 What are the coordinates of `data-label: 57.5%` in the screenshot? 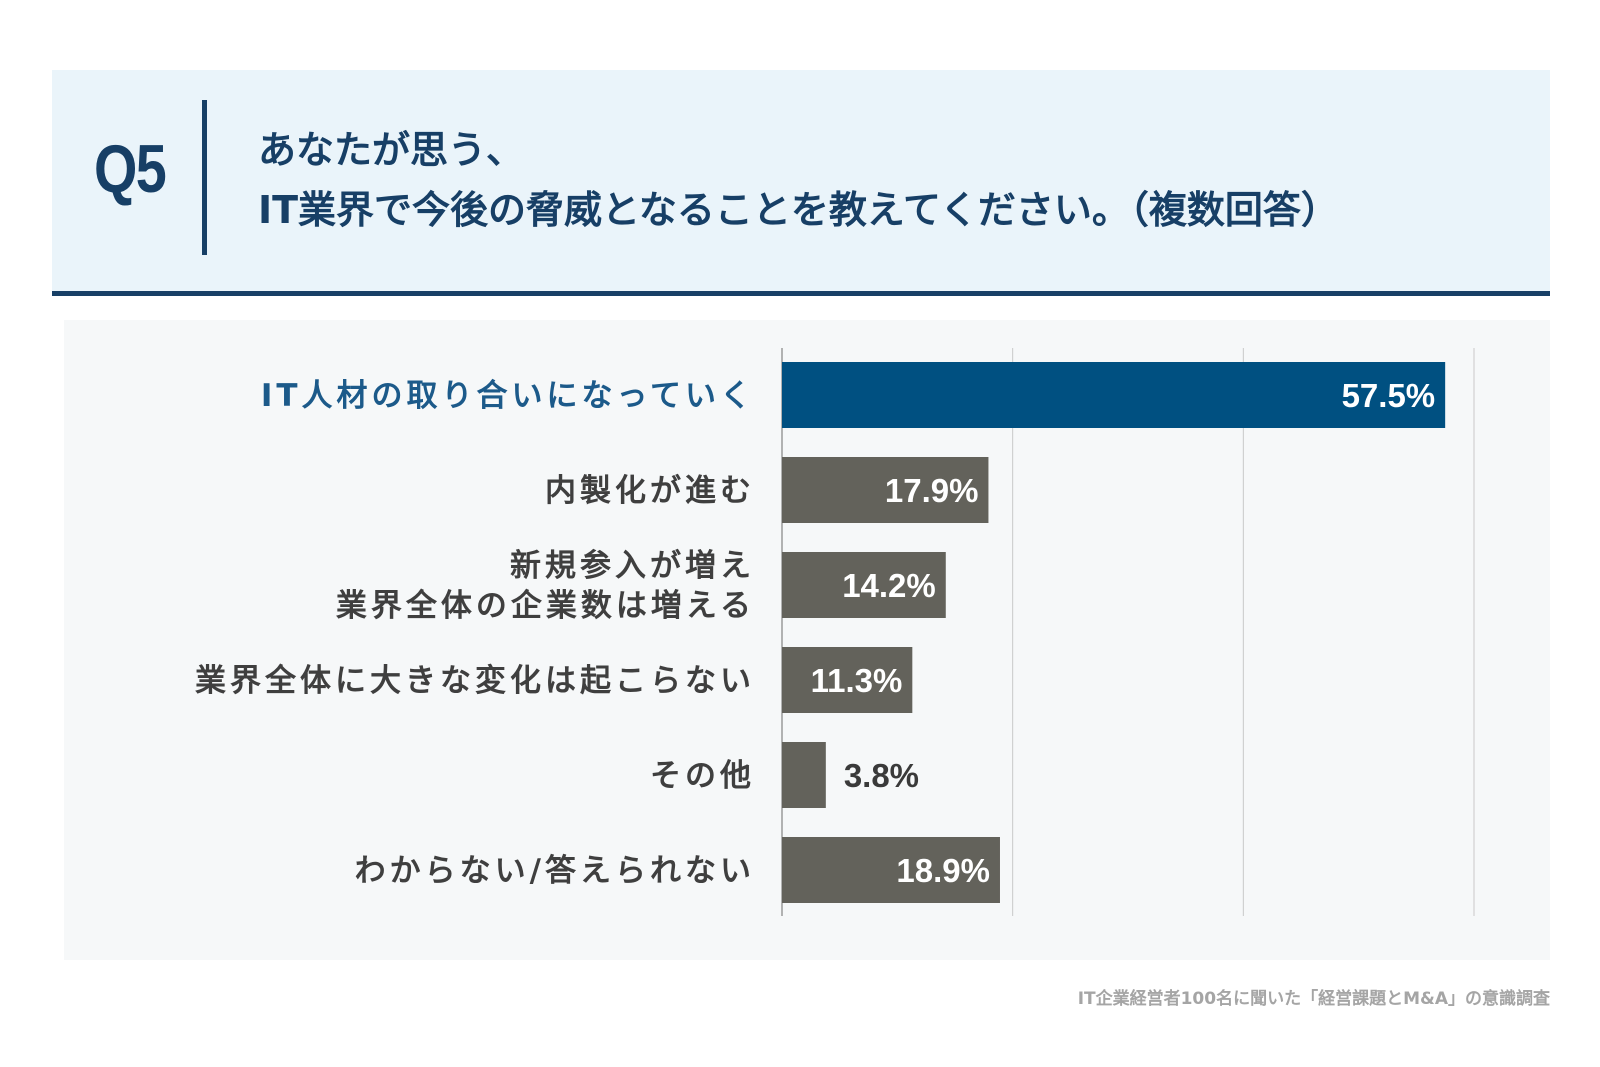 It's located at (1389, 395).